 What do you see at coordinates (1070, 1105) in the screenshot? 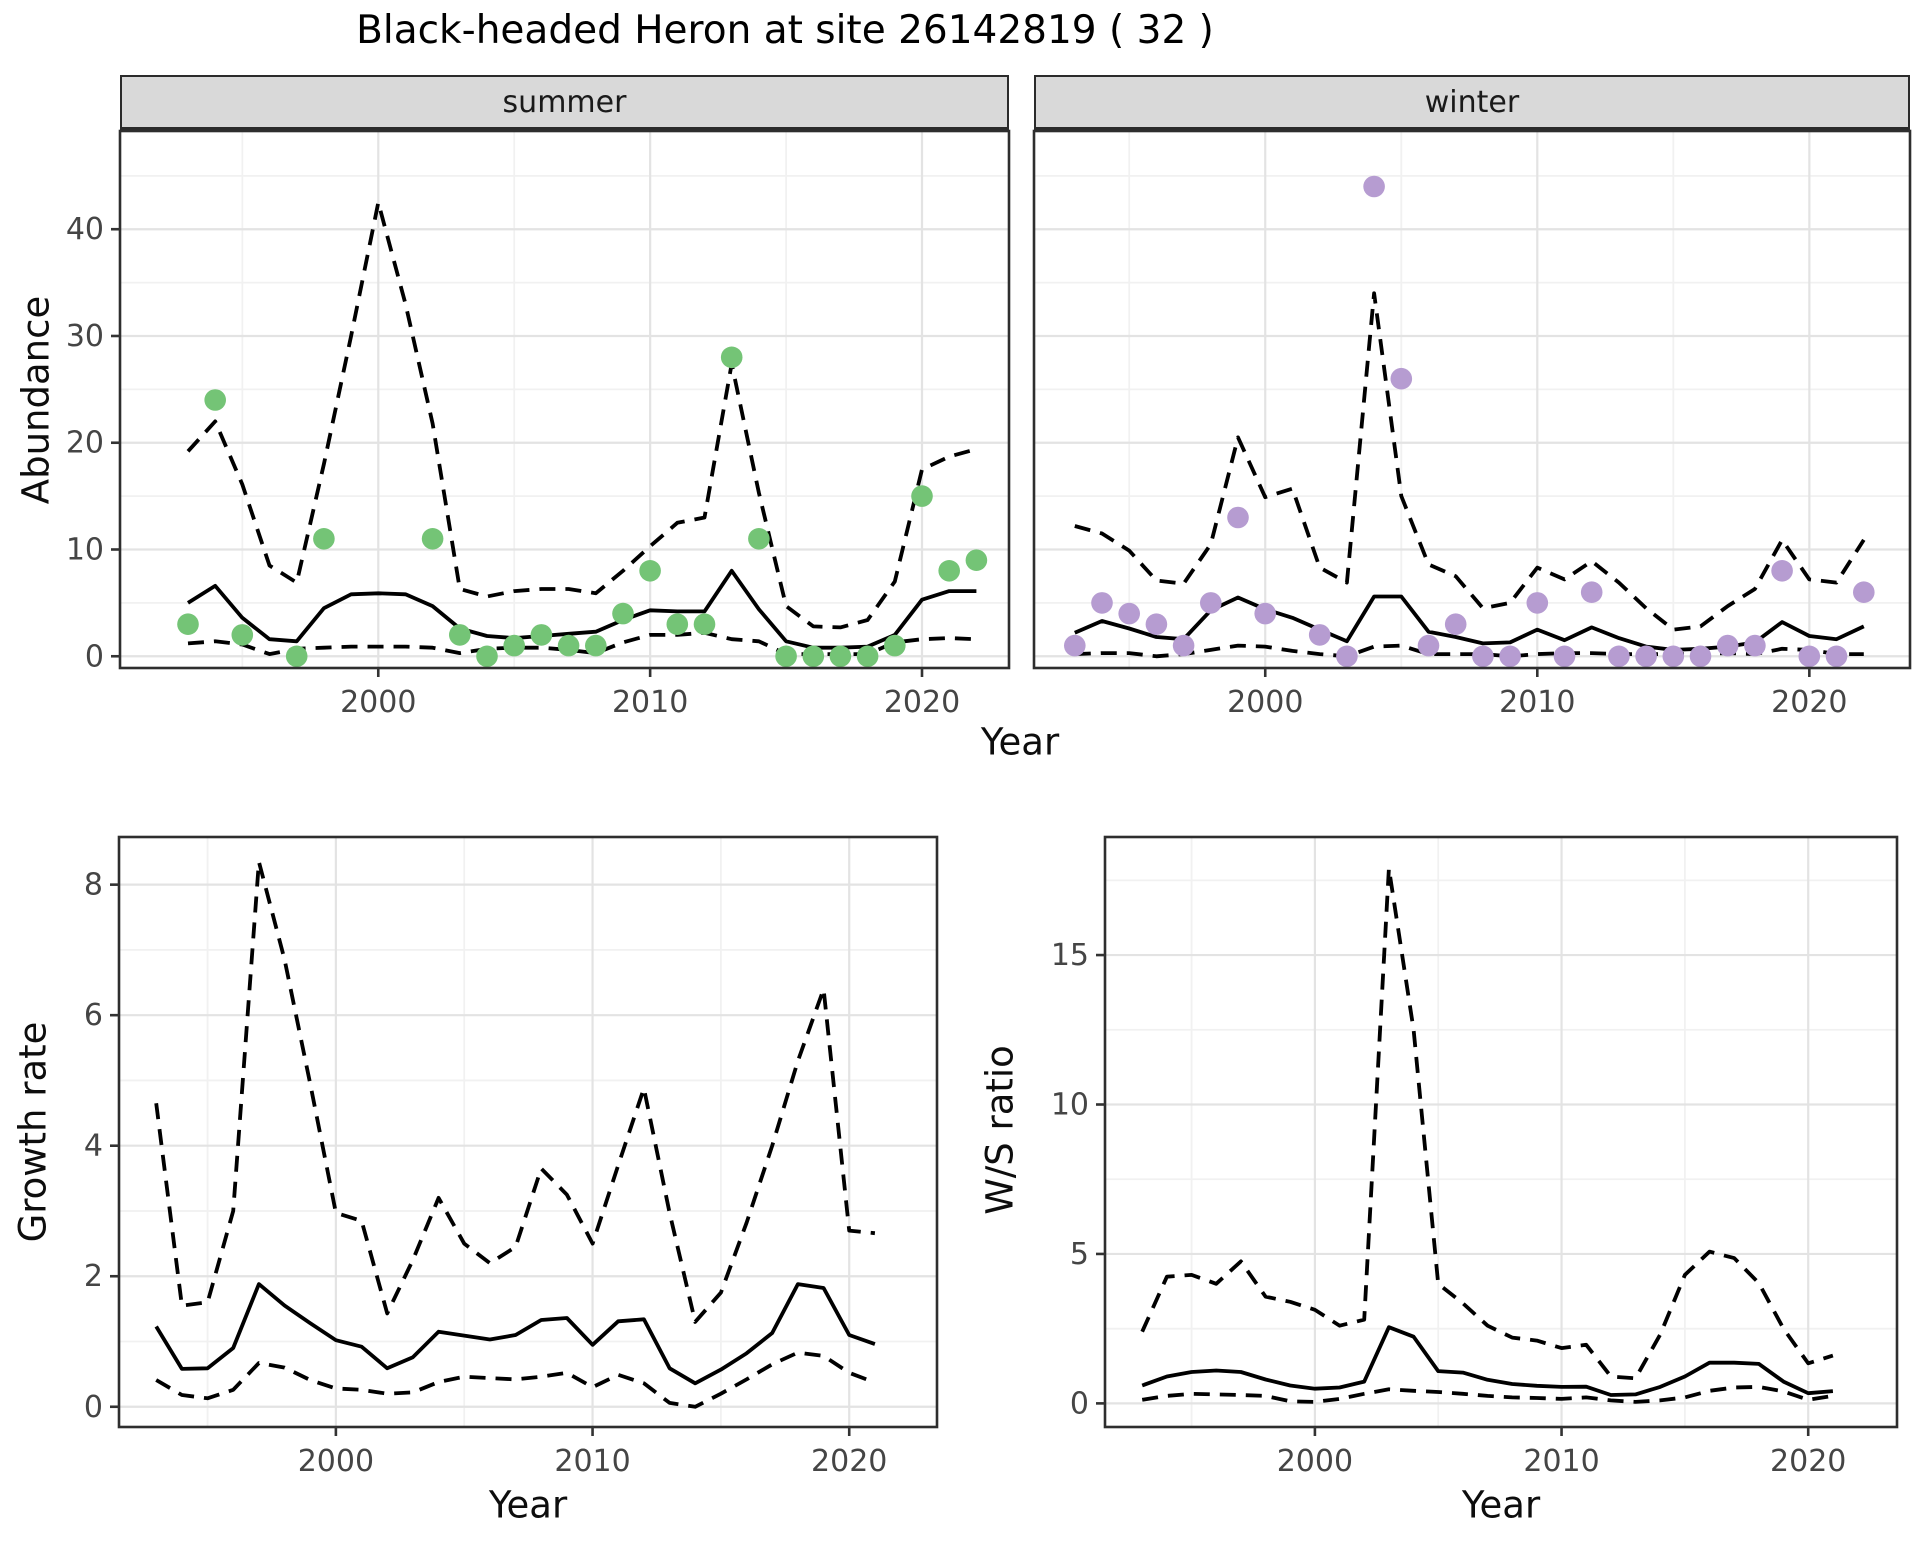
I see `y-tick-label: 10` at bounding box center [1070, 1105].